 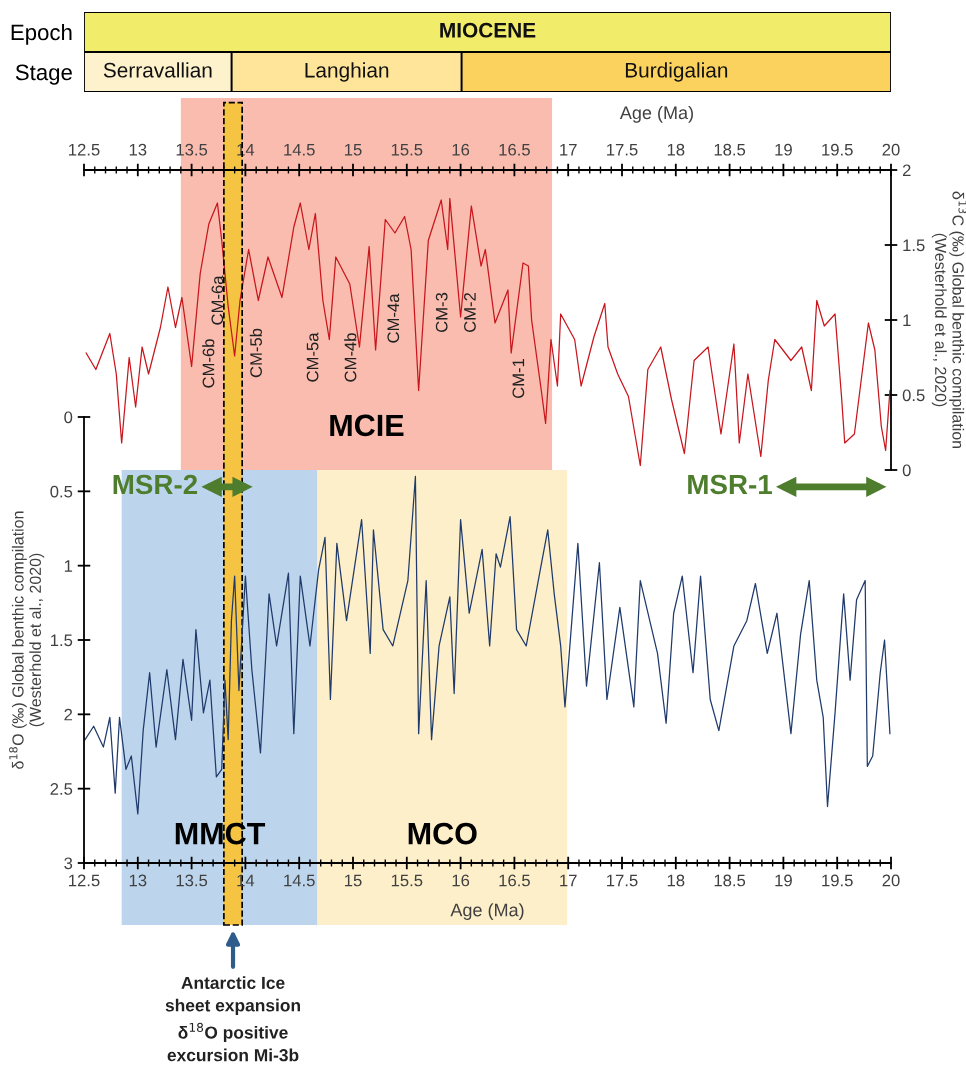 What do you see at coordinates (393, 318) in the screenshot?
I see `annotation: CM-4a` at bounding box center [393, 318].